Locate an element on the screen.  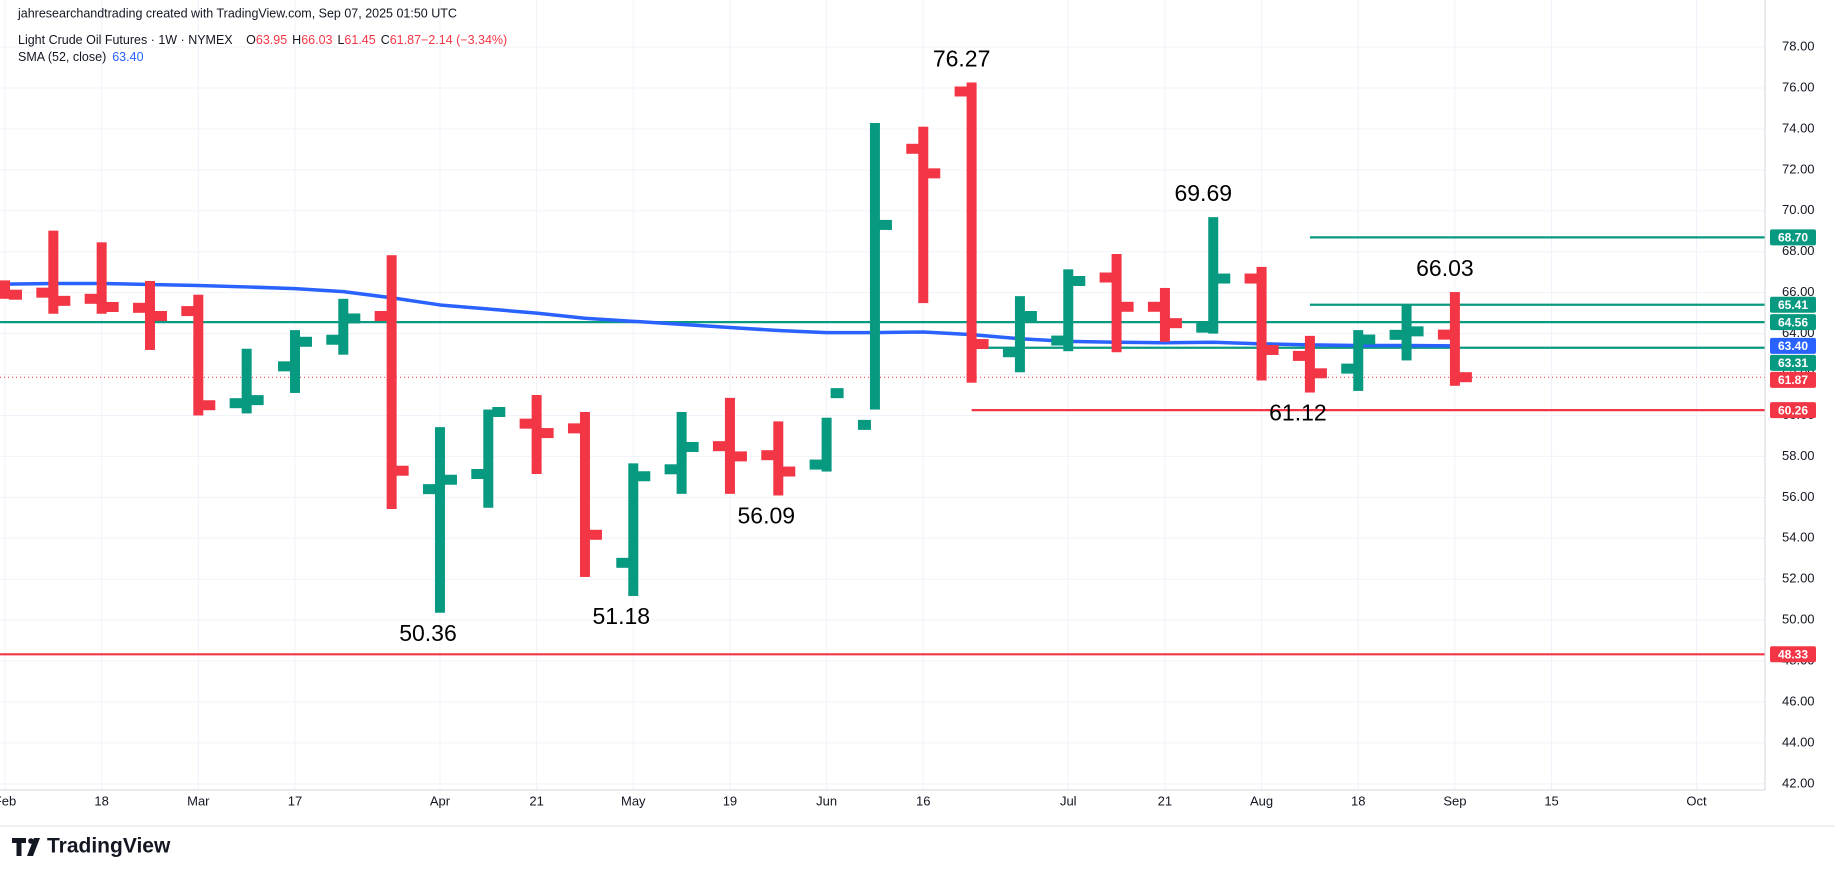
logo-slash is located at coordinates (33, 847).